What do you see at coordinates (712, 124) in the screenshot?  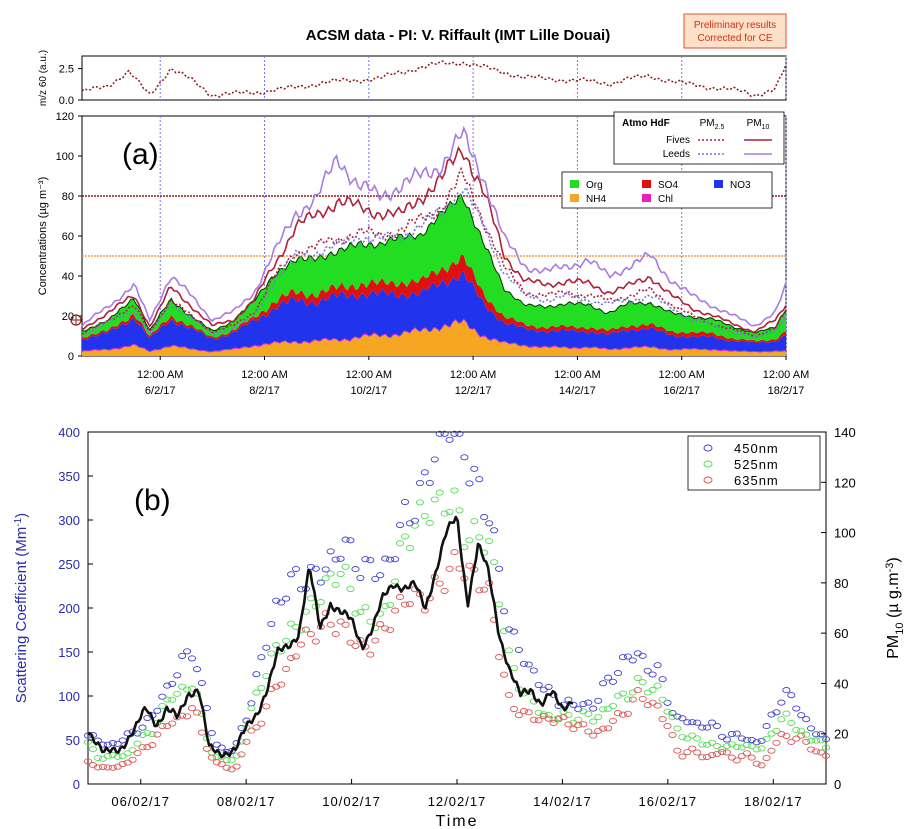 I see `legend-pm-col-header: PM2.5` at bounding box center [712, 124].